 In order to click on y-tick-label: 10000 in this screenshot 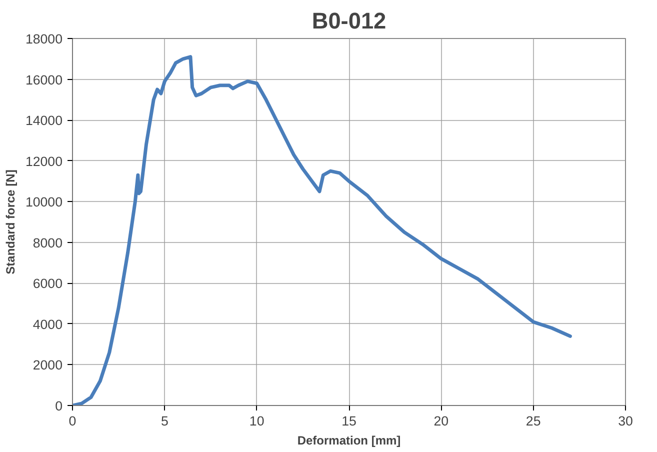, I will do `click(43, 202)`.